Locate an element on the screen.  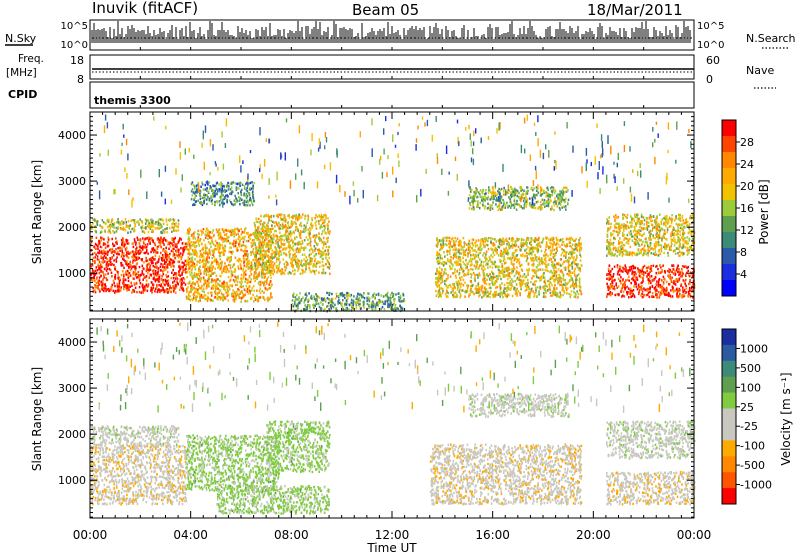
cpid-panel: CPID themis 3300 is located at coordinates (351, 95).